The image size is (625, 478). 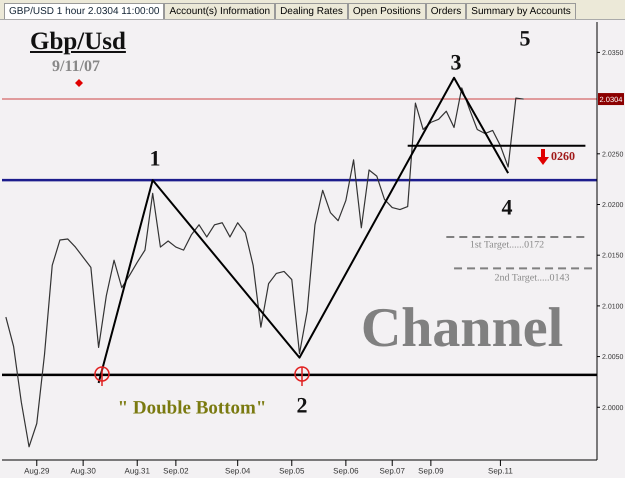 I want to click on annotation: 5, so click(x=525, y=38).